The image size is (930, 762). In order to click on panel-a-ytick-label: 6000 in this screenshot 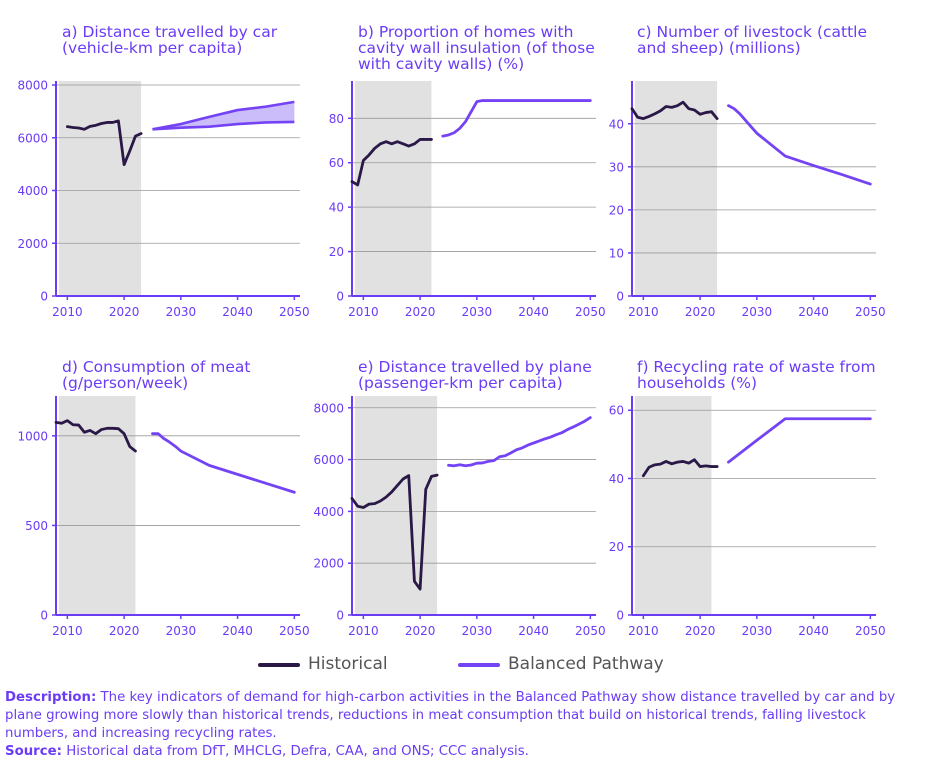, I will do `click(32, 138)`.